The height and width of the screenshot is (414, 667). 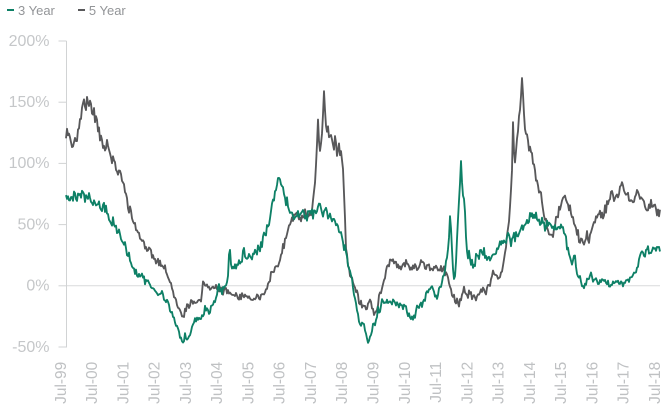 I want to click on svg-text: Jul-13, so click(x=499, y=383).